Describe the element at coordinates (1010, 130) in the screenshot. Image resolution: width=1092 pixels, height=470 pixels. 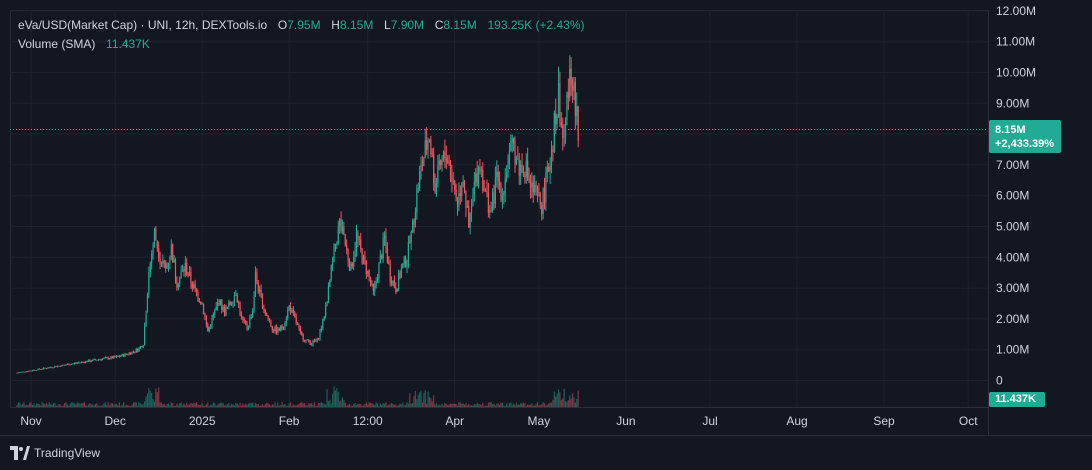
I see `last-price-value: 8.15M` at that location.